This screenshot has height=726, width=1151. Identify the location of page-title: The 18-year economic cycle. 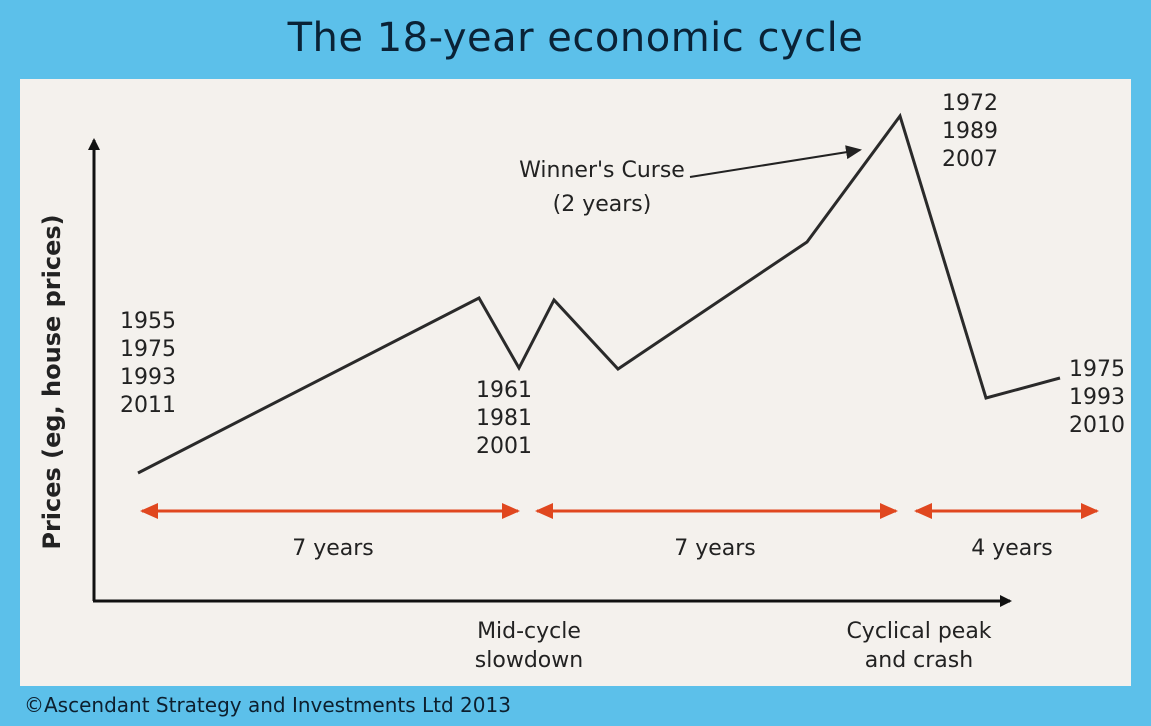
(575, 38).